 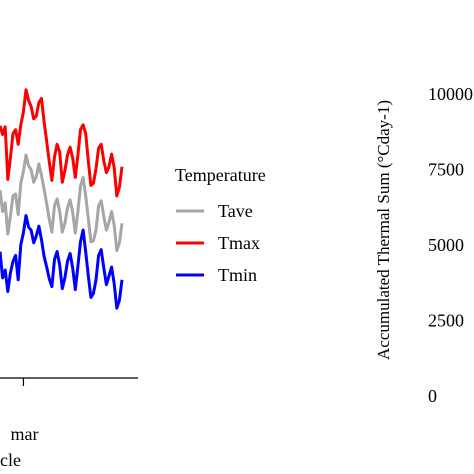 I want to click on x-tick-label: mar, so click(x=24, y=434).